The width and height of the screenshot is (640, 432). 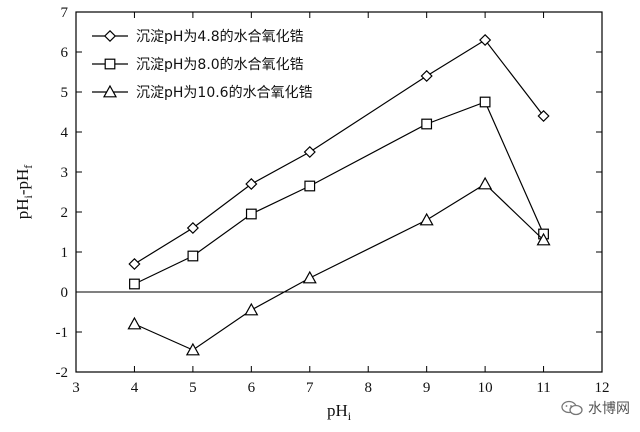 What do you see at coordinates (28, 167) in the screenshot?
I see `y-axis-title-sub-2: f` at bounding box center [28, 167].